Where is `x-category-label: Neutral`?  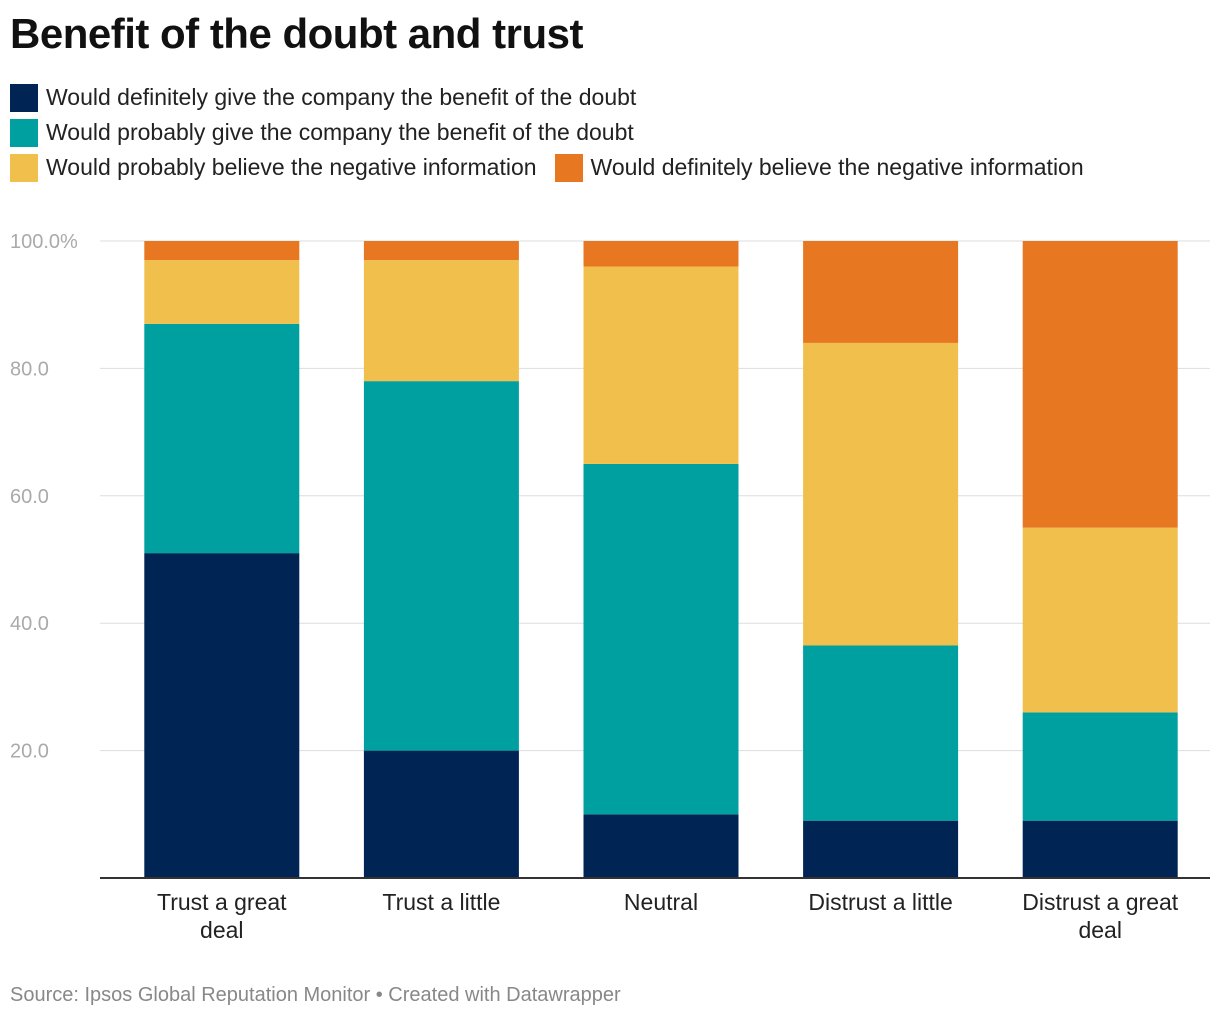 x-category-label: Neutral is located at coordinates (661, 902).